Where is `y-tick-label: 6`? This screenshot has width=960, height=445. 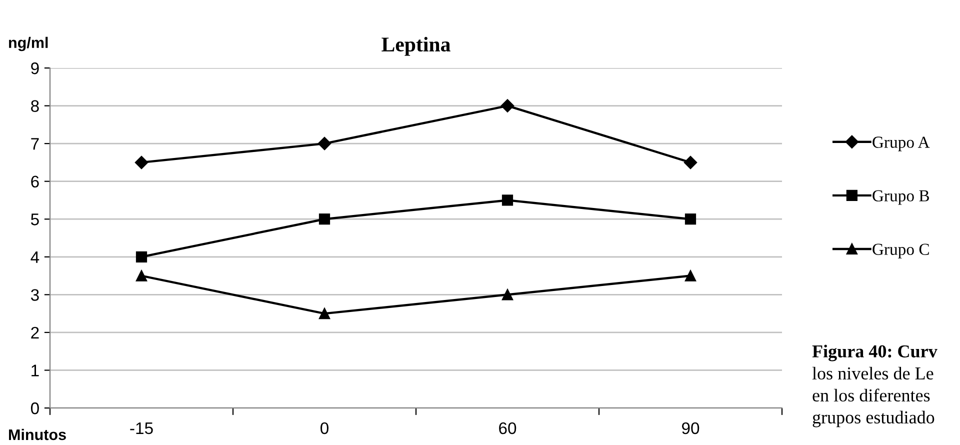
y-tick-label: 6 is located at coordinates (35, 182).